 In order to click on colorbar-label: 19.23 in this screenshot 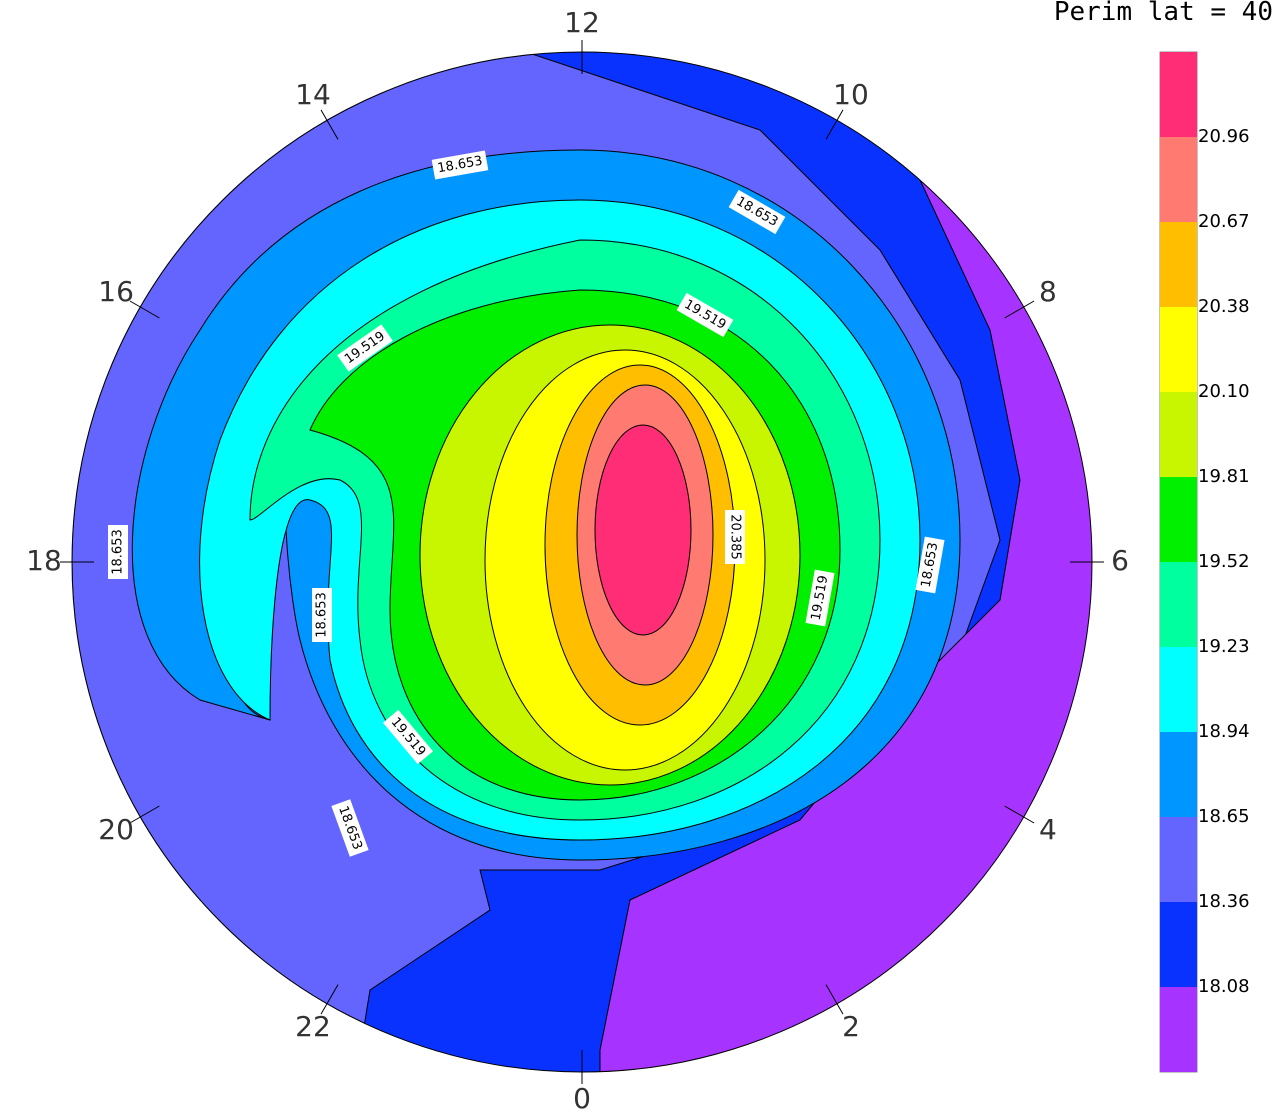, I will do `click(1224, 646)`.